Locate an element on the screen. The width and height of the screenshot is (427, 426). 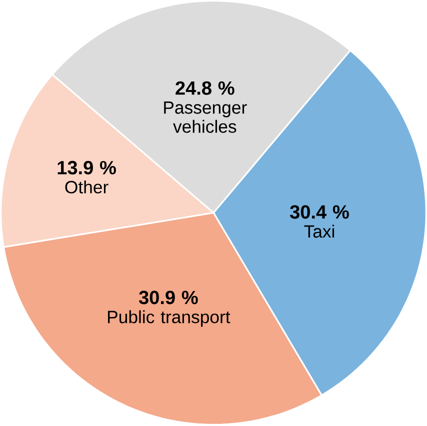
slice-label: Public transport is located at coordinates (169, 318).